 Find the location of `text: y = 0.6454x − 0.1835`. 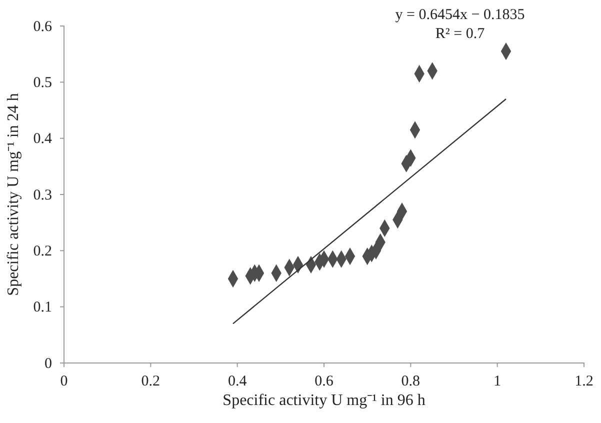

text: y = 0.6454x − 0.1835 is located at coordinates (460, 15).